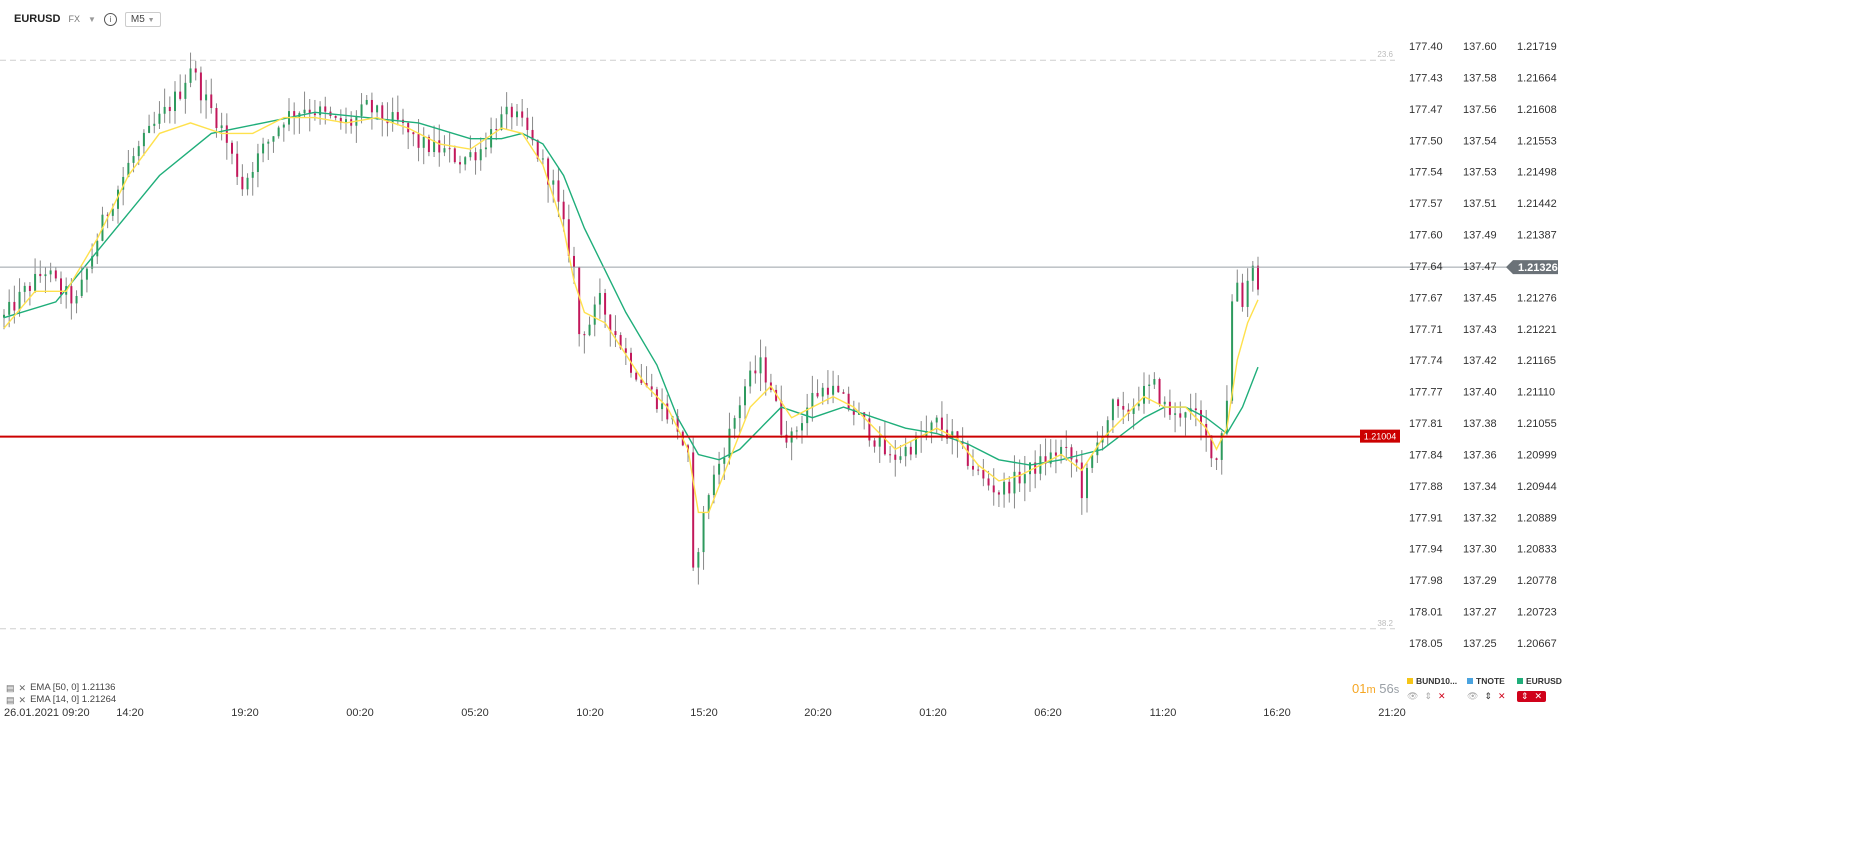 Image resolution: width=1866 pixels, height=865 pixels. I want to click on instrument-tnote: TNOTE 👁 ⇕ ✕, so click(1486, 689).